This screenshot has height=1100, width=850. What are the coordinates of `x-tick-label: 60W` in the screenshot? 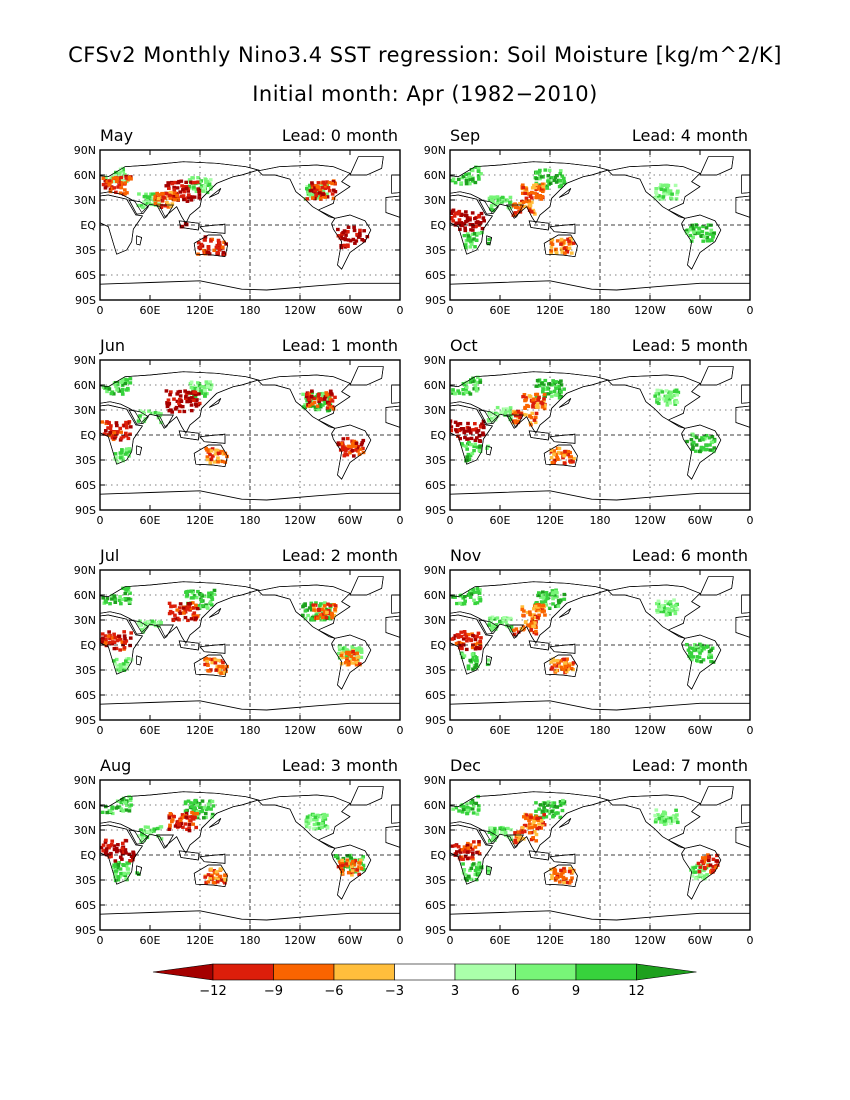 It's located at (350, 940).